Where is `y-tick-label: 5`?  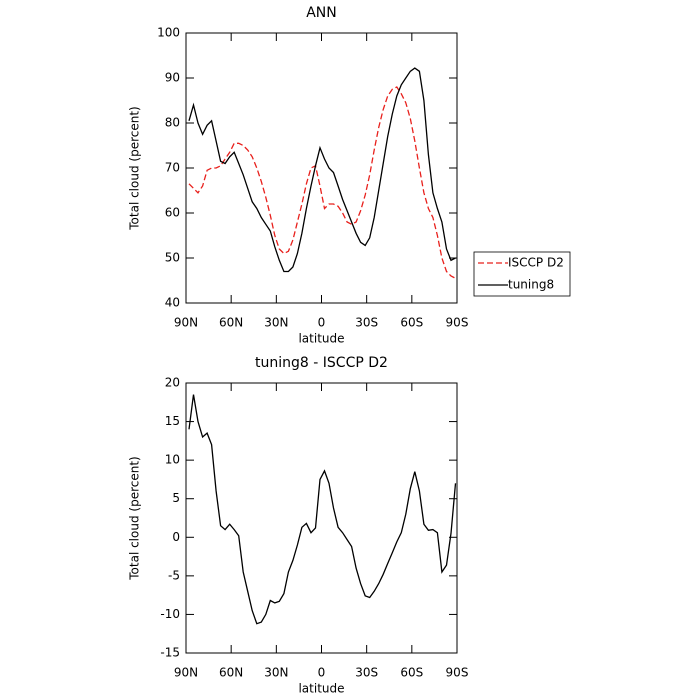
y-tick-label: 5 is located at coordinates (176, 498).